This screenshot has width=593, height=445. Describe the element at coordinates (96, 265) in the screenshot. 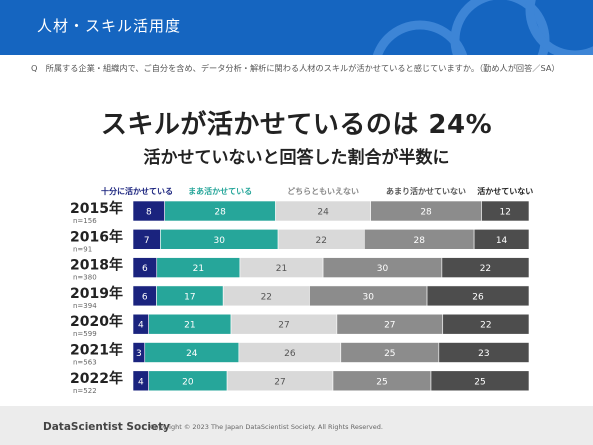

I see `year-label: 2018年` at that location.